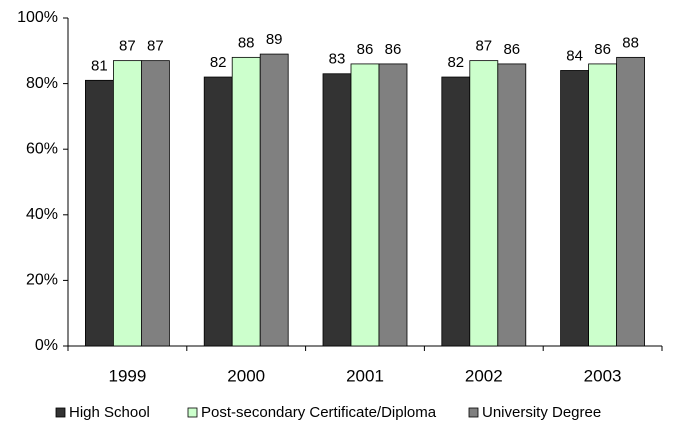 Image resolution: width=675 pixels, height=426 pixels. What do you see at coordinates (99, 65) in the screenshot?
I see `data-label: 81` at bounding box center [99, 65].